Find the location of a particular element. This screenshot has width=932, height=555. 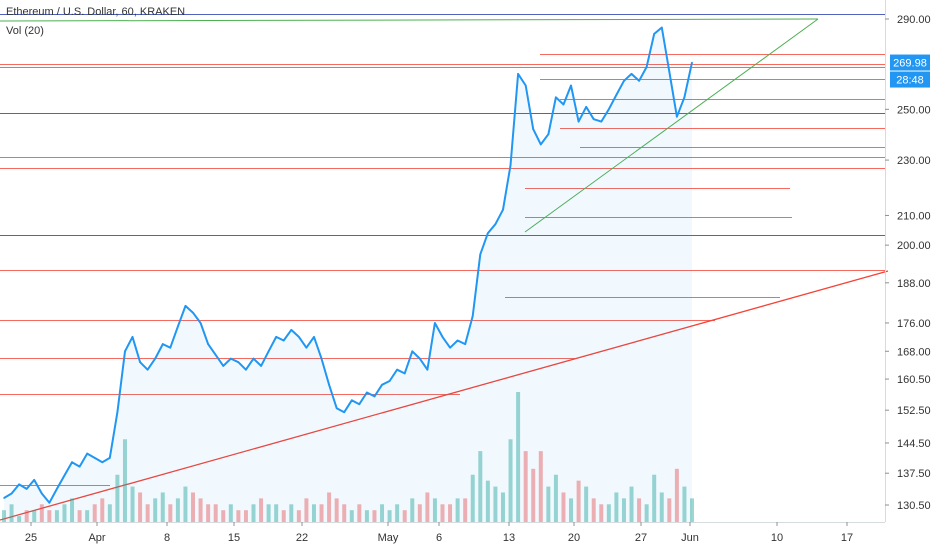

price-badges: 269.98 28:48 is located at coordinates (910, 71).